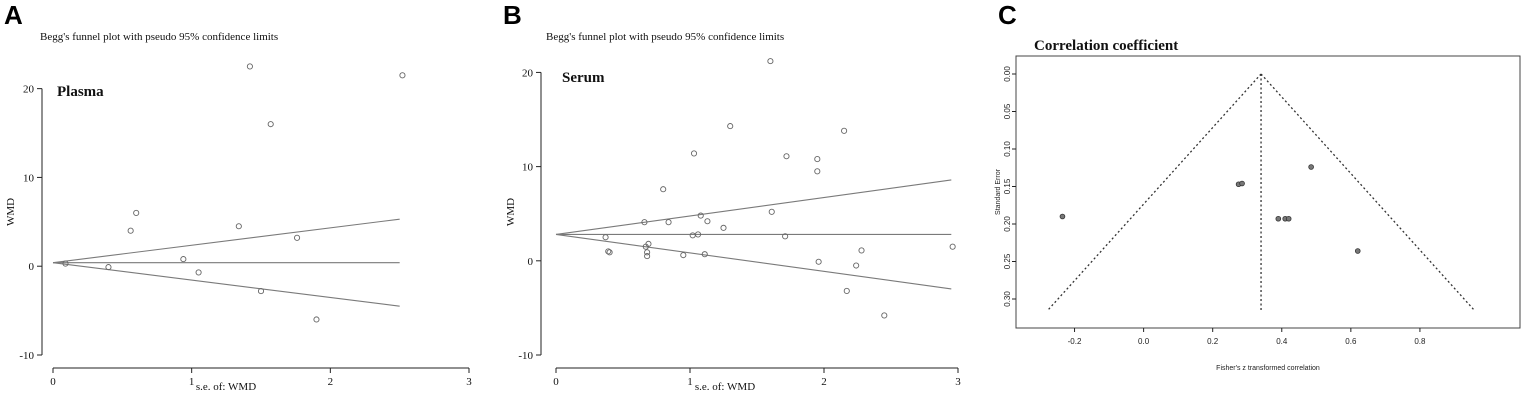 The height and width of the screenshot is (400, 1524). What do you see at coordinates (1007, 149) in the screenshot?
I see `y-tick-label: 0.10` at bounding box center [1007, 149].